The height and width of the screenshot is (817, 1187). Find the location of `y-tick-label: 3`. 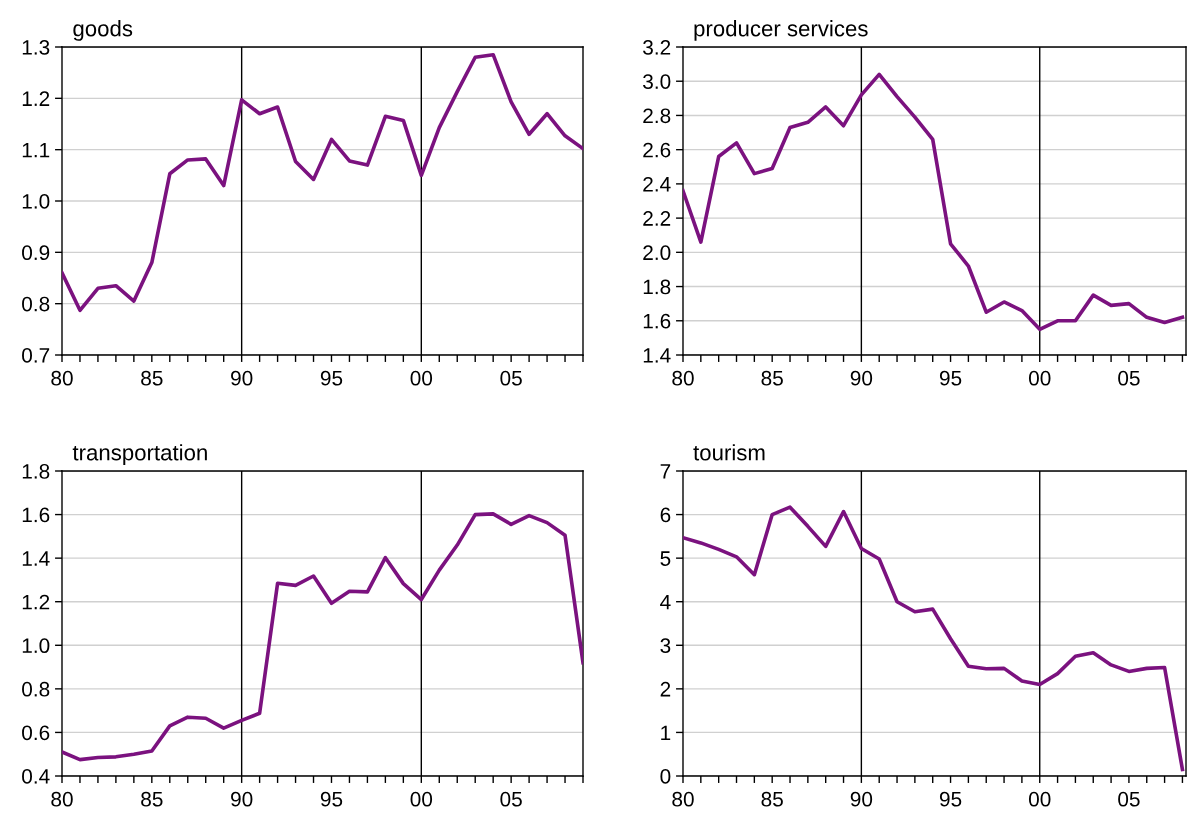

y-tick-label: 3 is located at coordinates (665, 646).